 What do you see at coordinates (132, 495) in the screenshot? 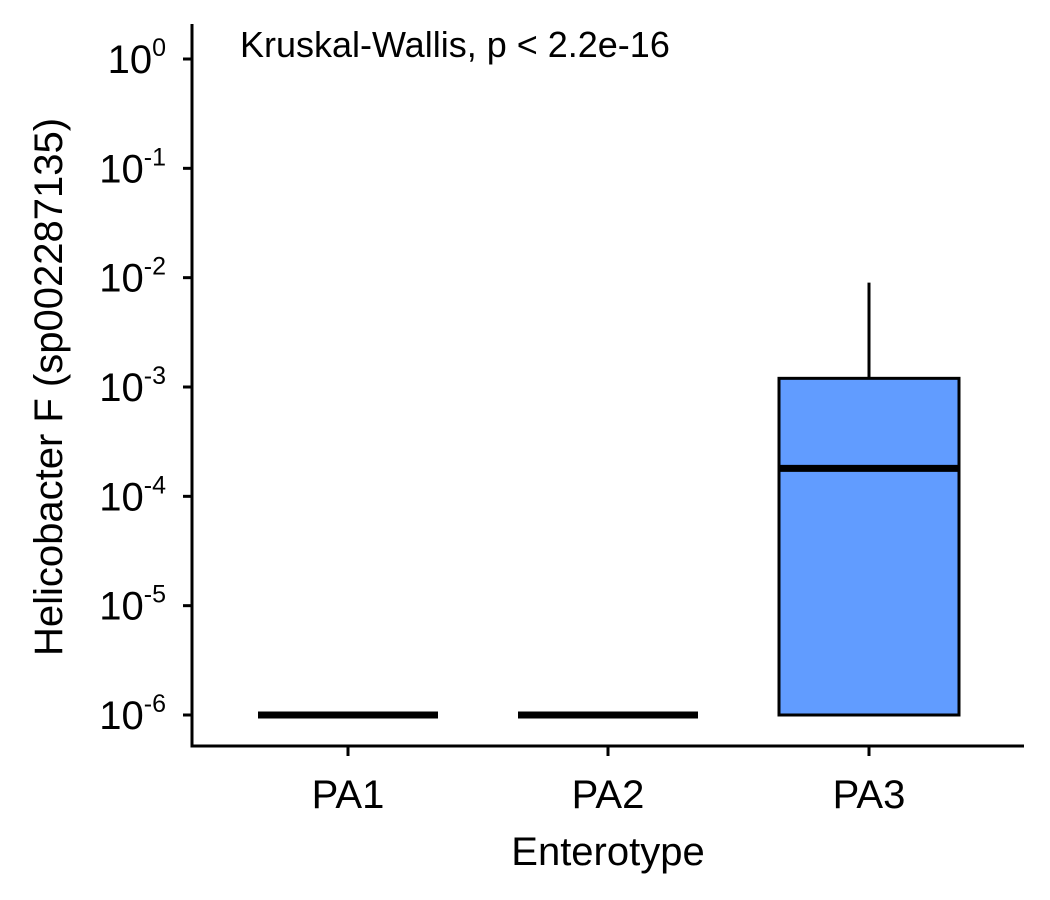
I see `y-tick-label: 10⁻⁴` at bounding box center [132, 495].